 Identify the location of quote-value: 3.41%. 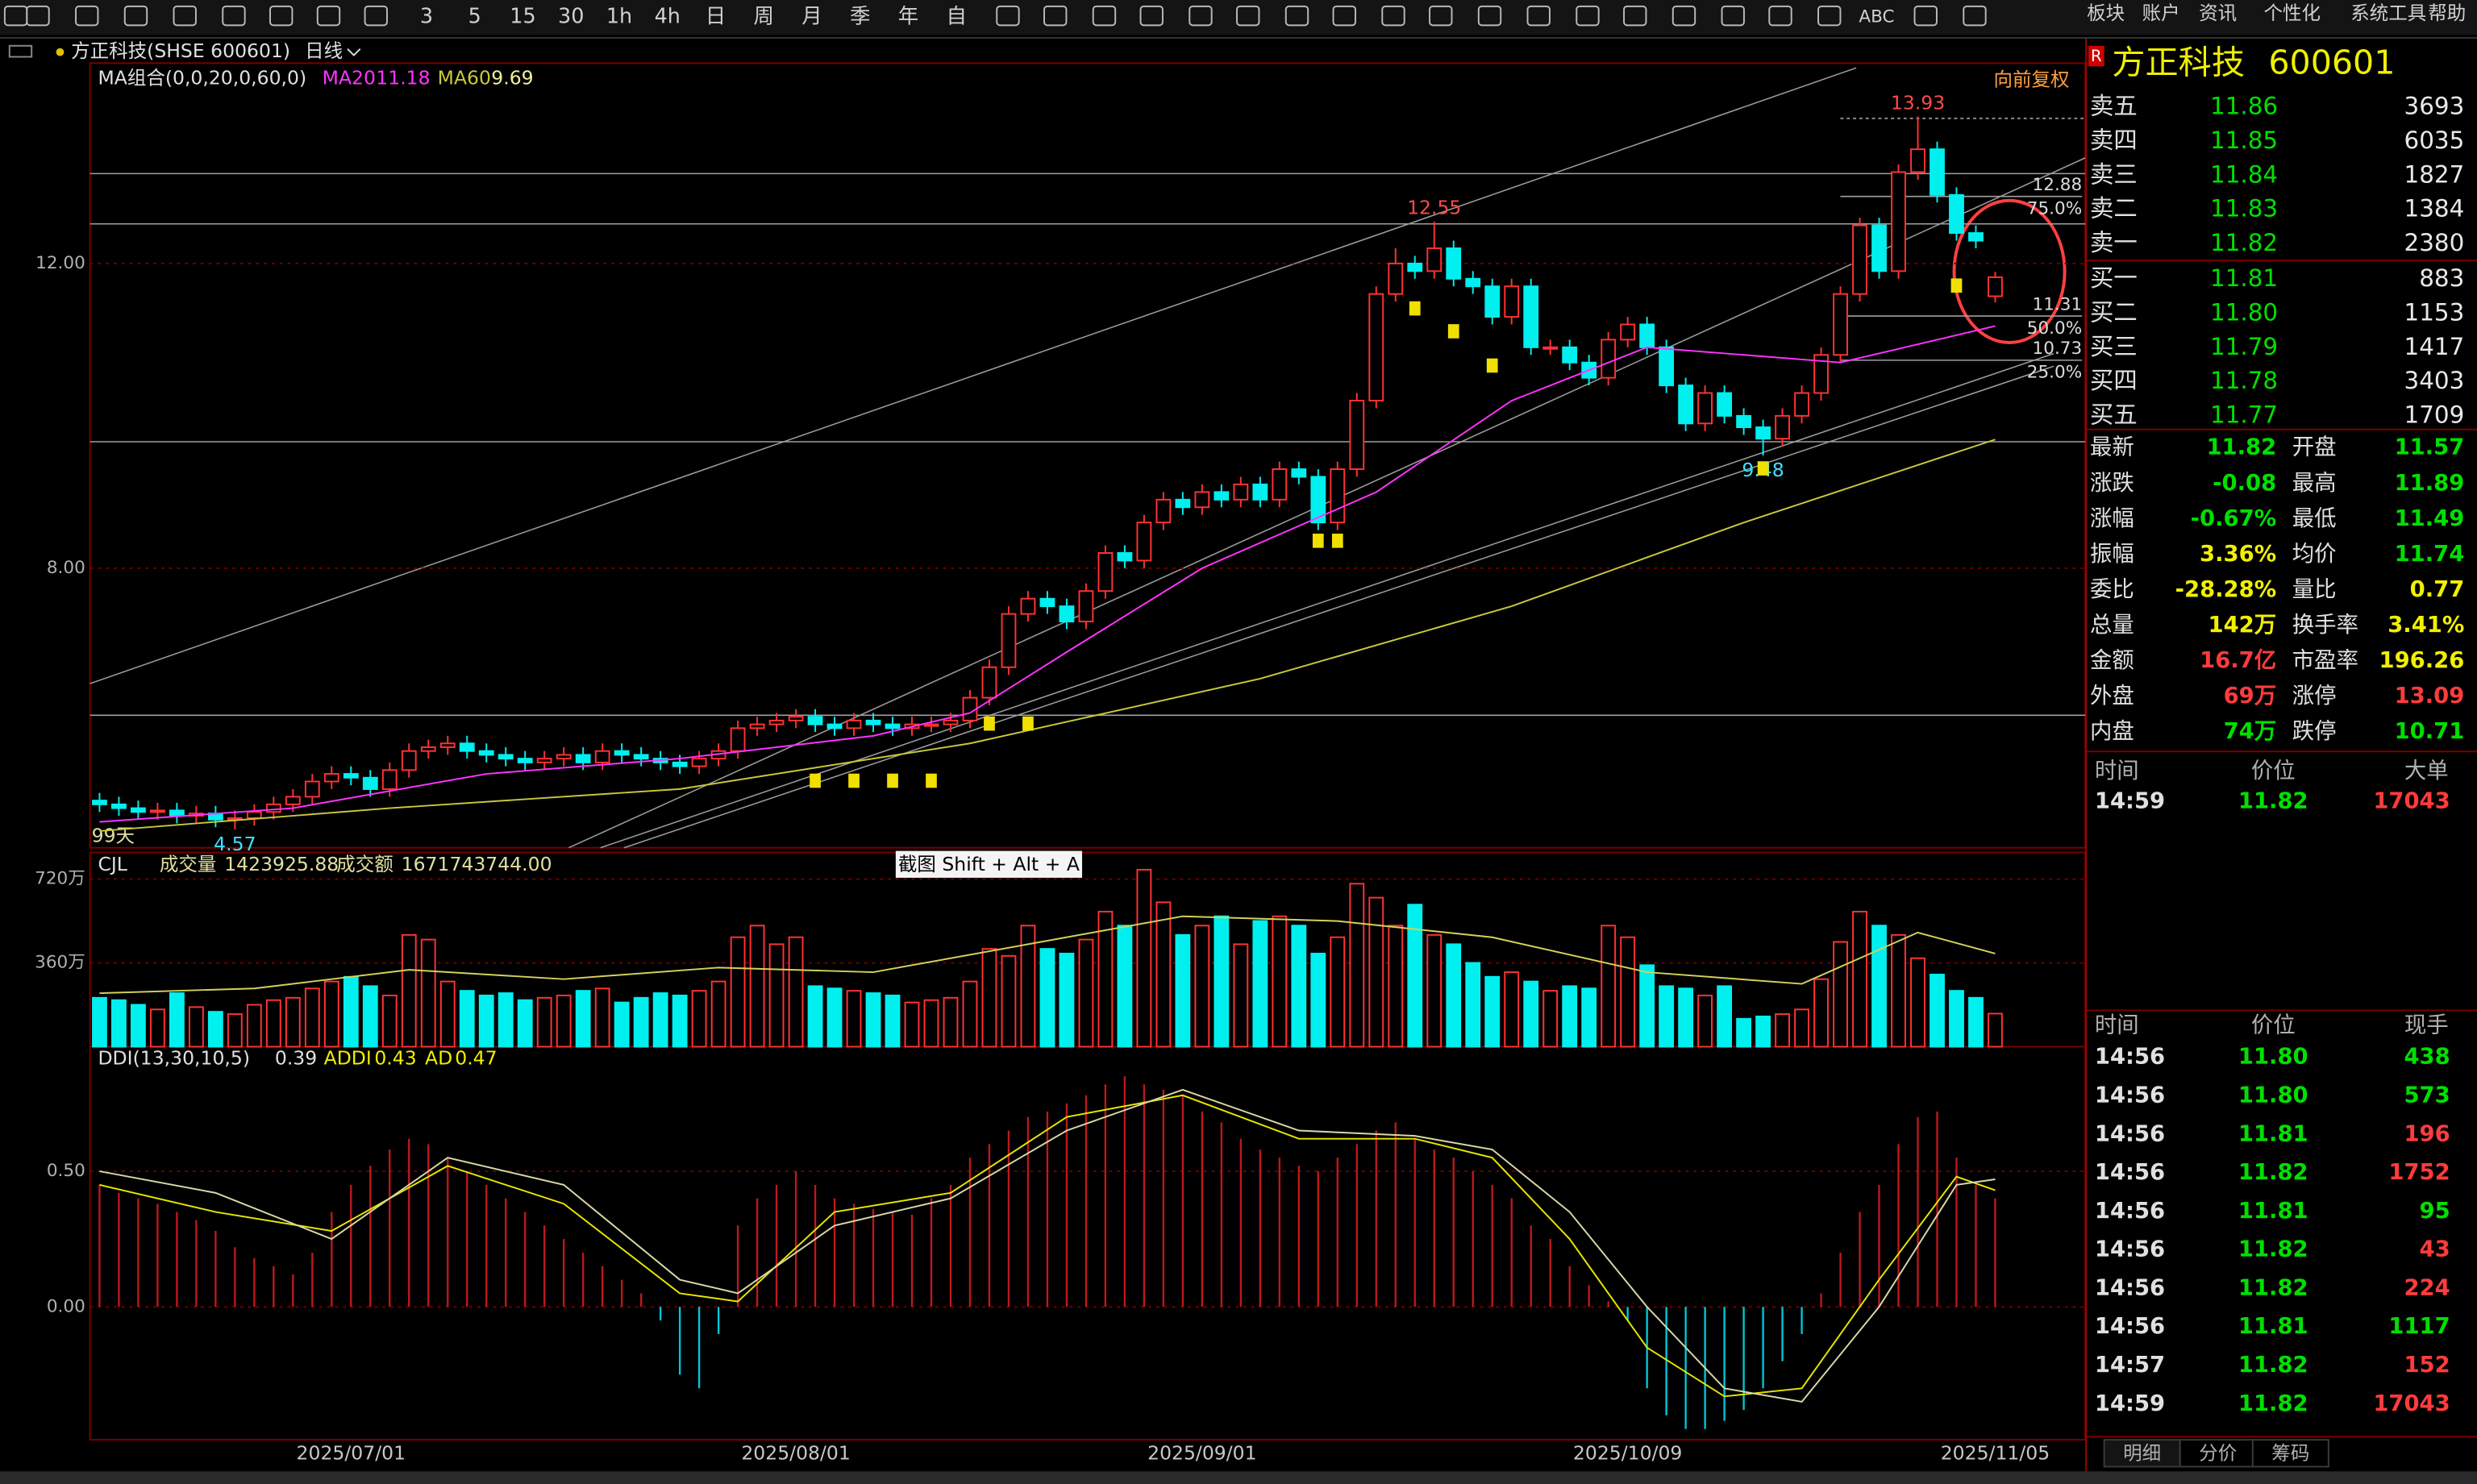
(2425, 625).